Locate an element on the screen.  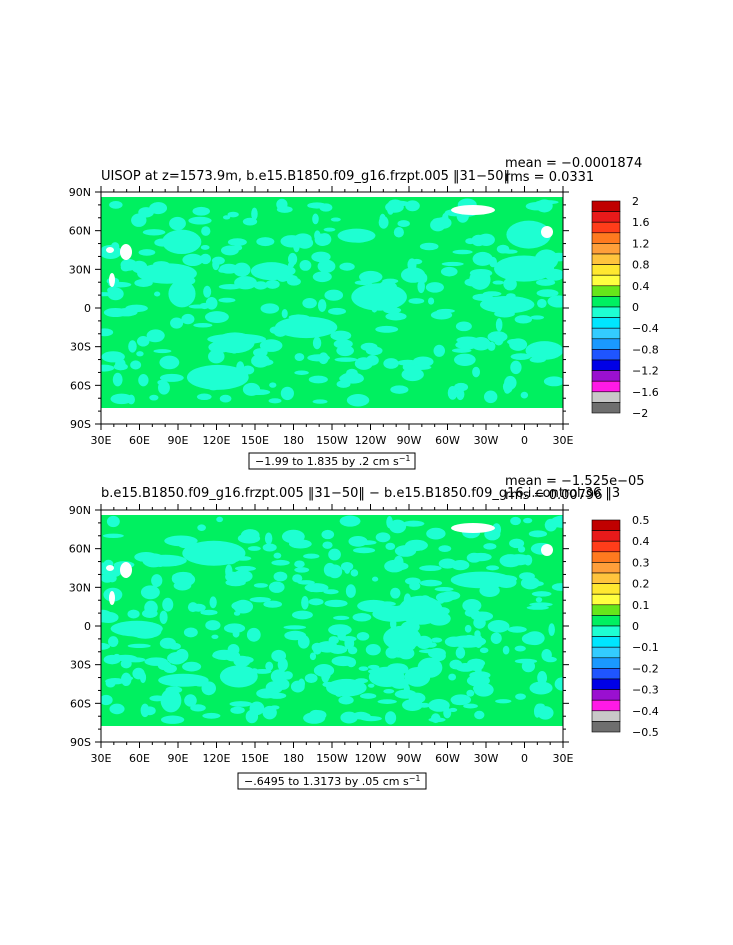
rms-label: rms = 0.00796 is located at coordinates (553, 495).